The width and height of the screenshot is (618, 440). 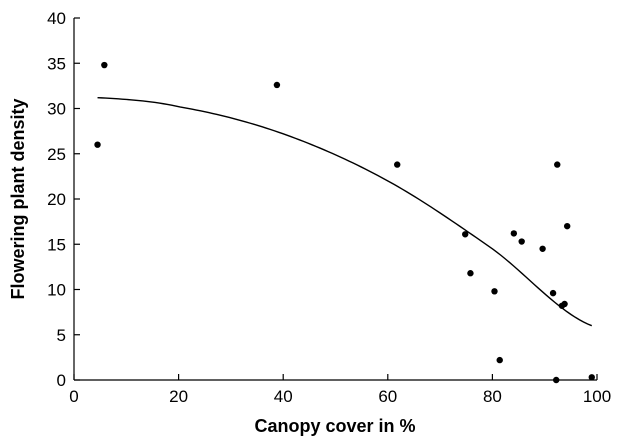 I want to click on y-tick-label: 15, so click(x=56, y=244).